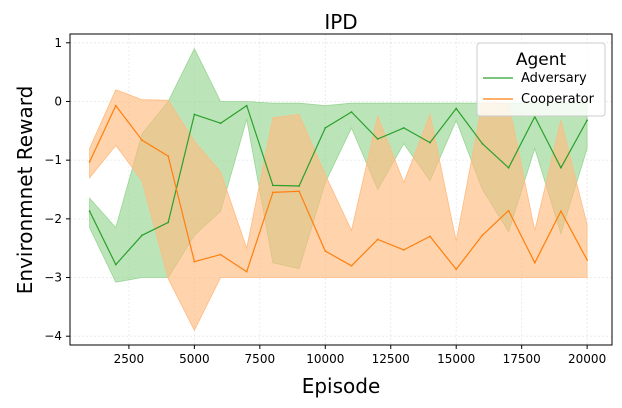  What do you see at coordinates (53, 336) in the screenshot?
I see `y-tick-label: −4` at bounding box center [53, 336].